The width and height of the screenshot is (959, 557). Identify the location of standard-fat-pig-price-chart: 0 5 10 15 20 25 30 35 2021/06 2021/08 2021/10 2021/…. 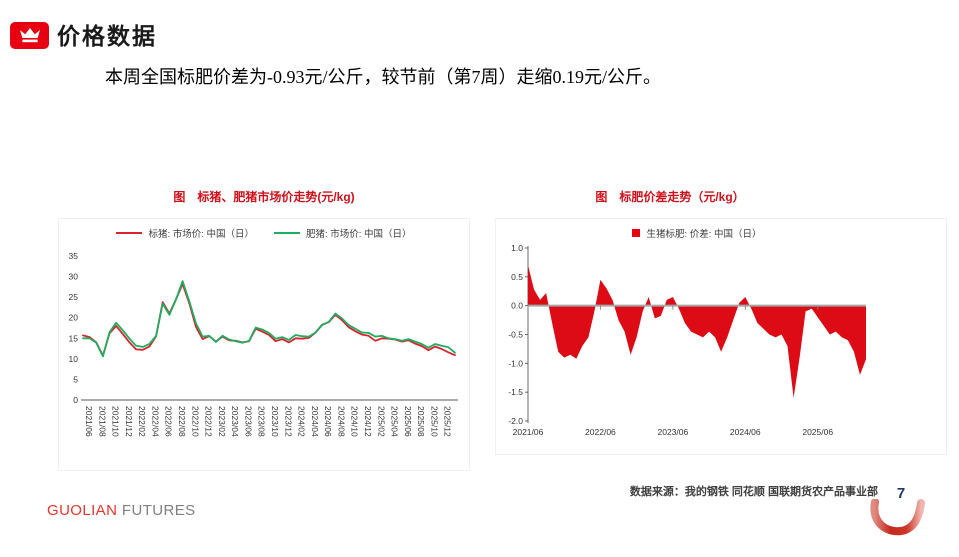
(263, 344).